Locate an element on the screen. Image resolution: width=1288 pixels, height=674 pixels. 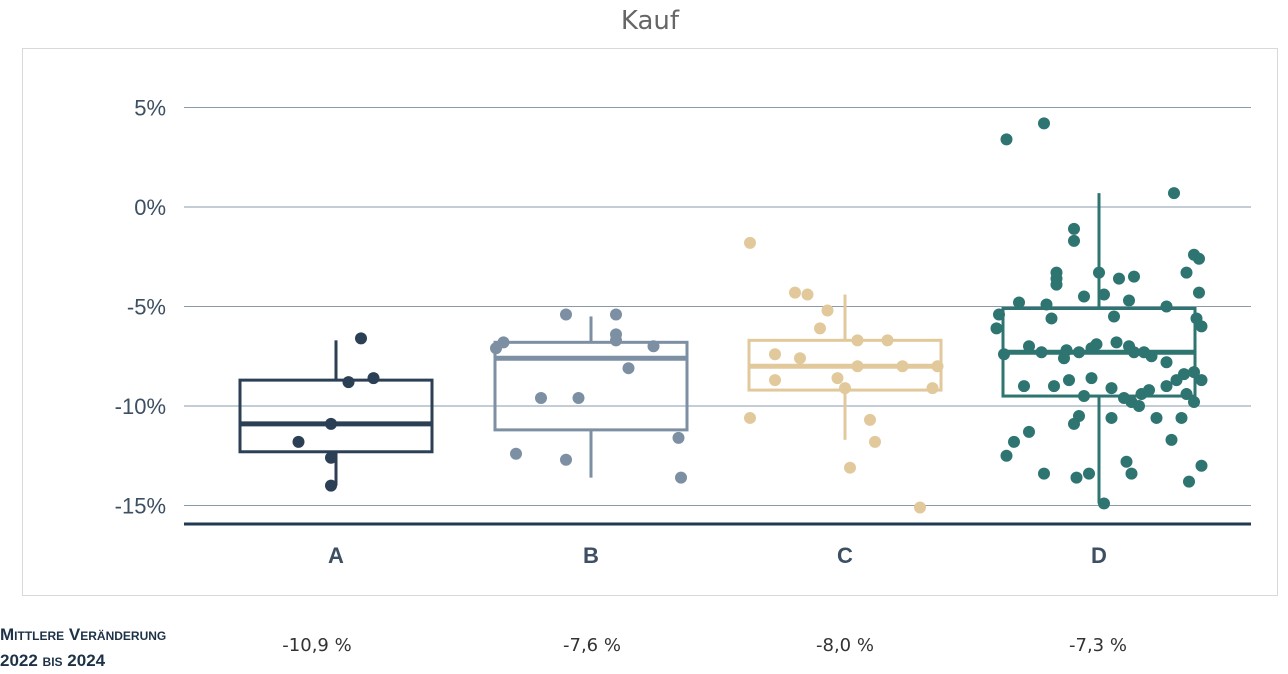
y-tick-label-4: -15% is located at coordinates (140, 506).